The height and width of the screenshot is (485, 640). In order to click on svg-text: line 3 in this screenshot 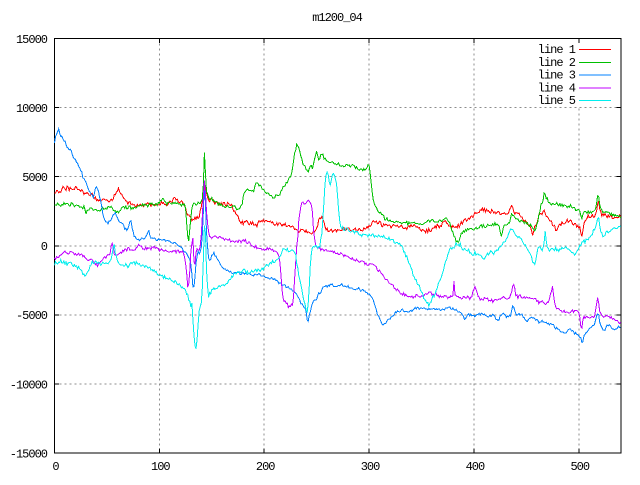, I will do `click(557, 76)`.